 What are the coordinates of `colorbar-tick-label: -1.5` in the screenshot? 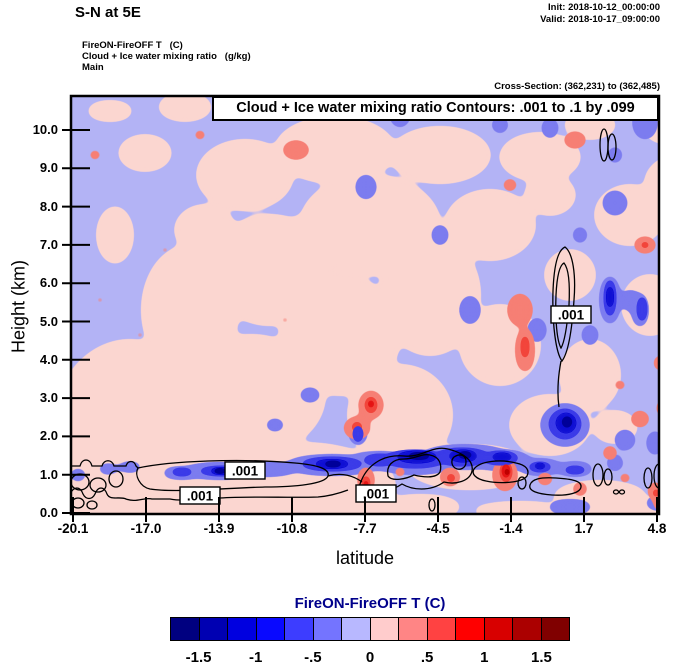 It's located at (198, 657).